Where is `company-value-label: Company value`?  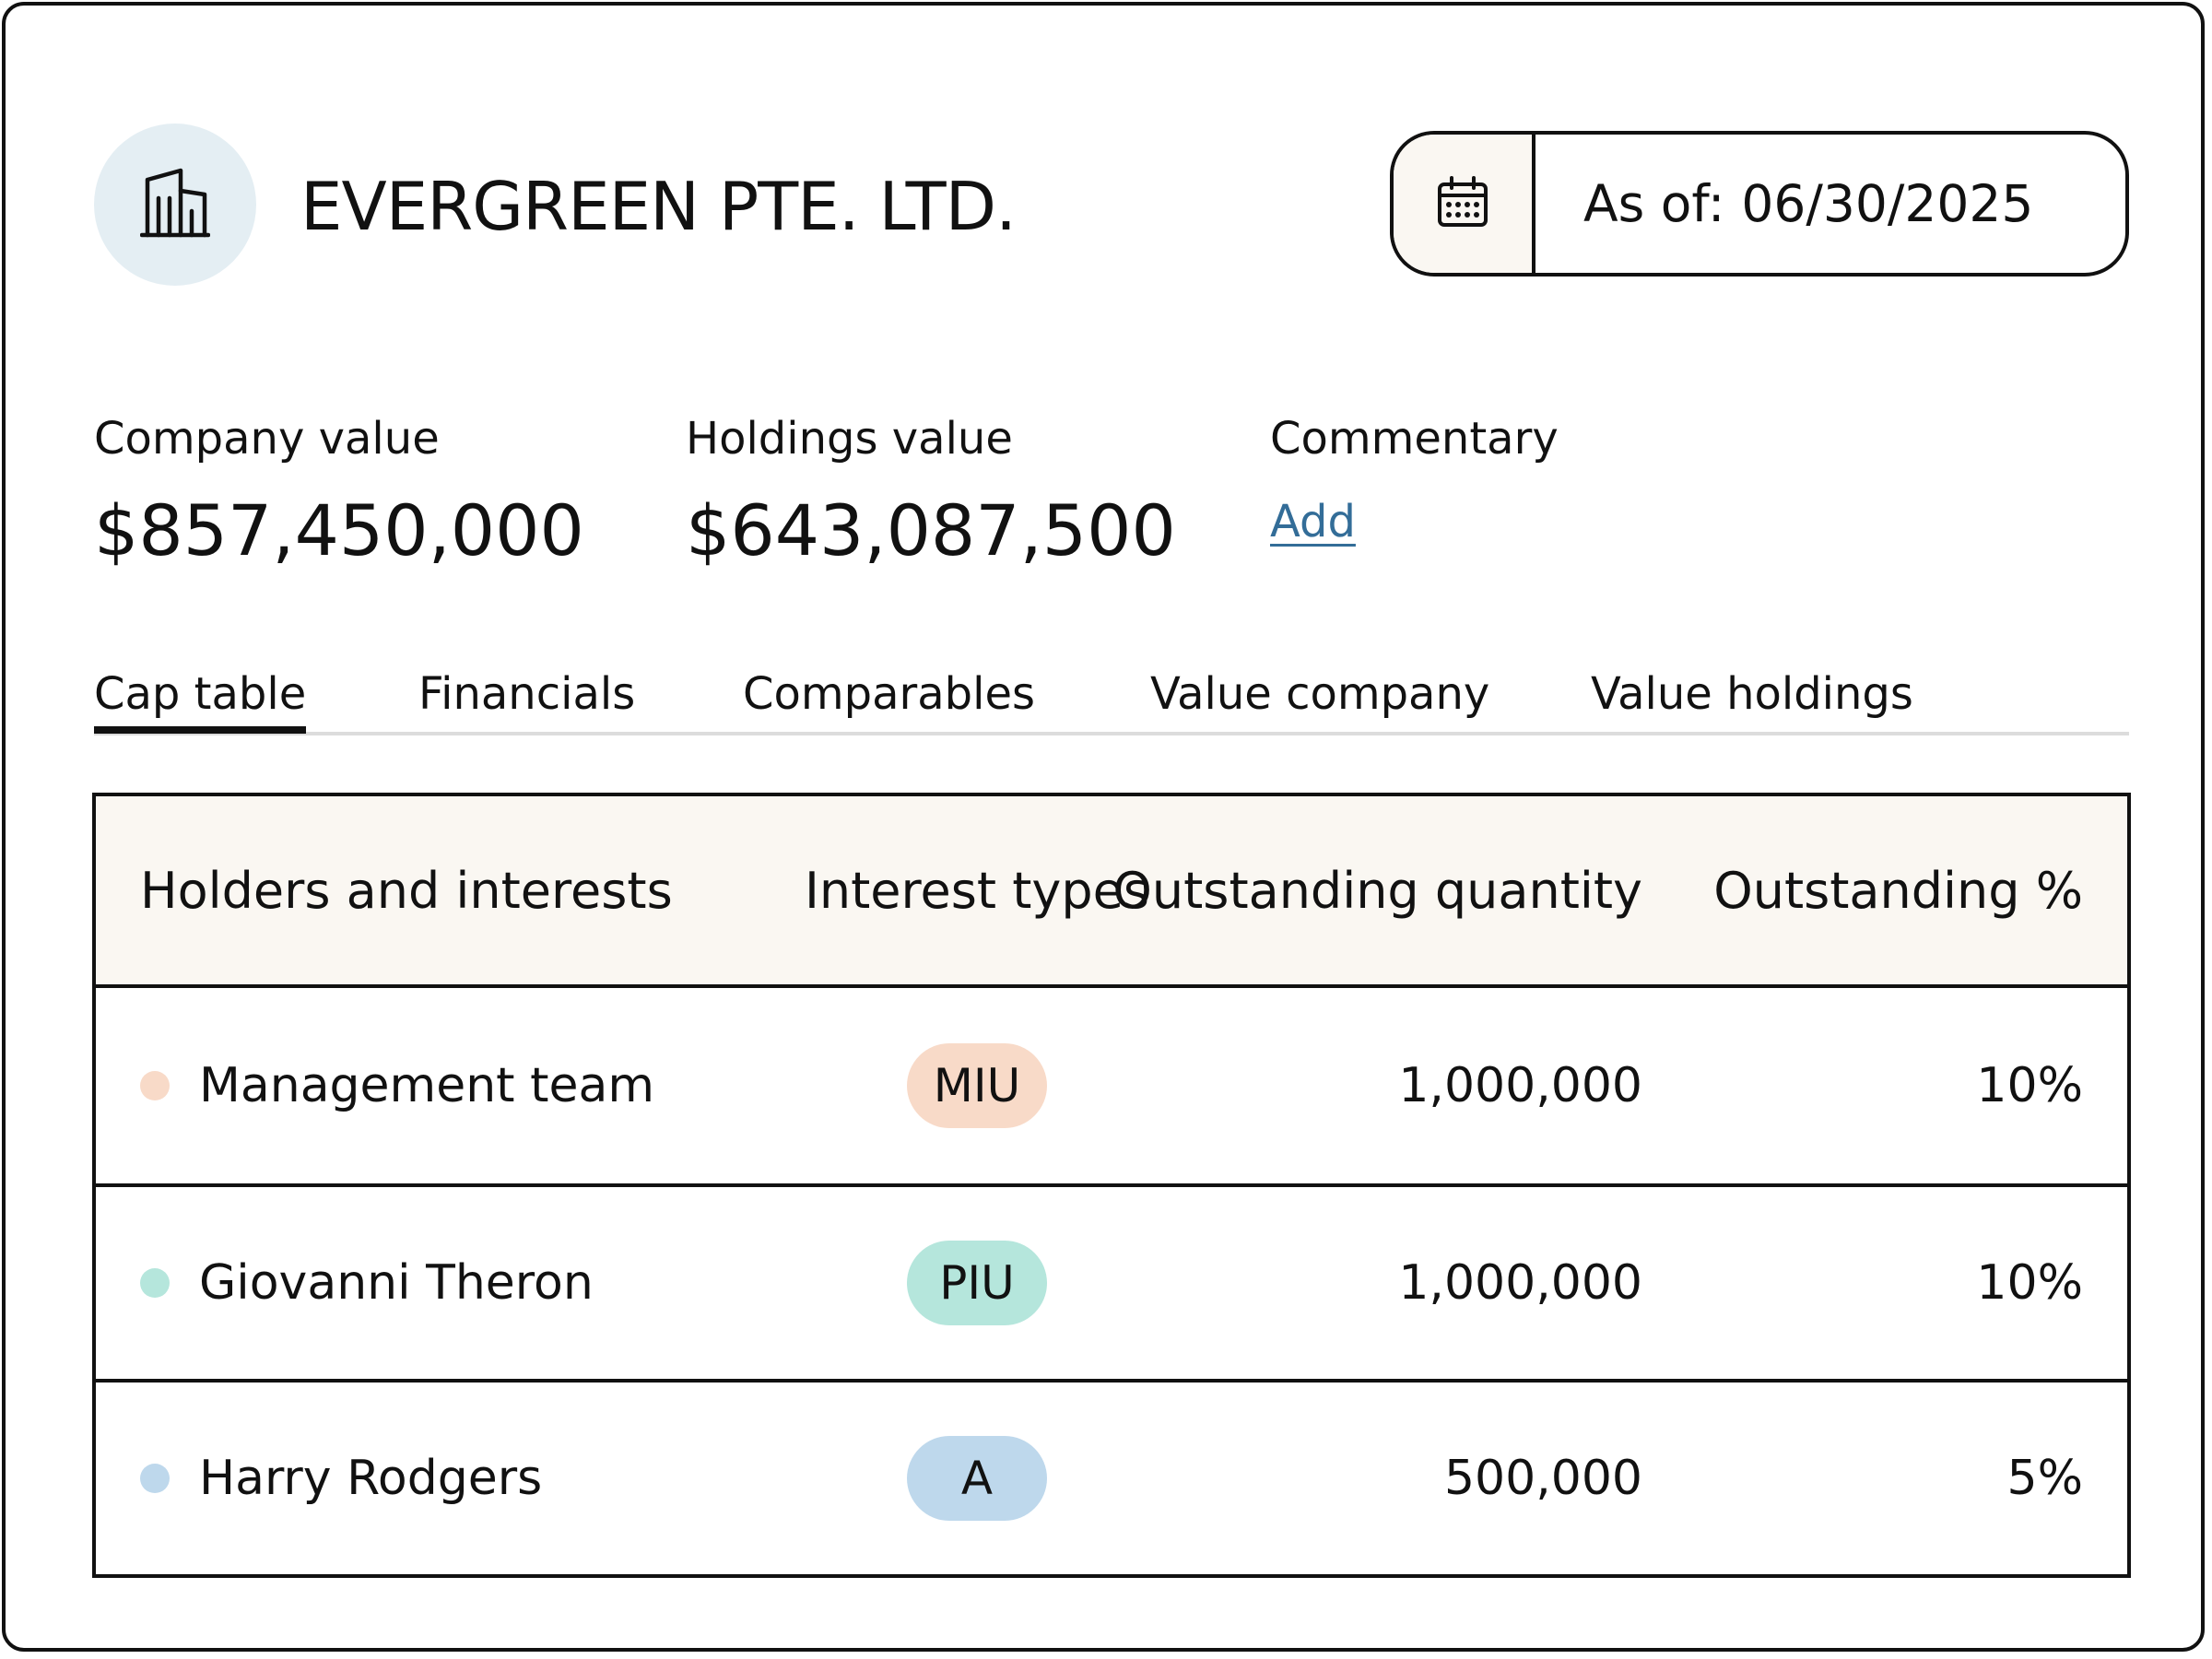
company-value-label: Company value is located at coordinates (267, 439).